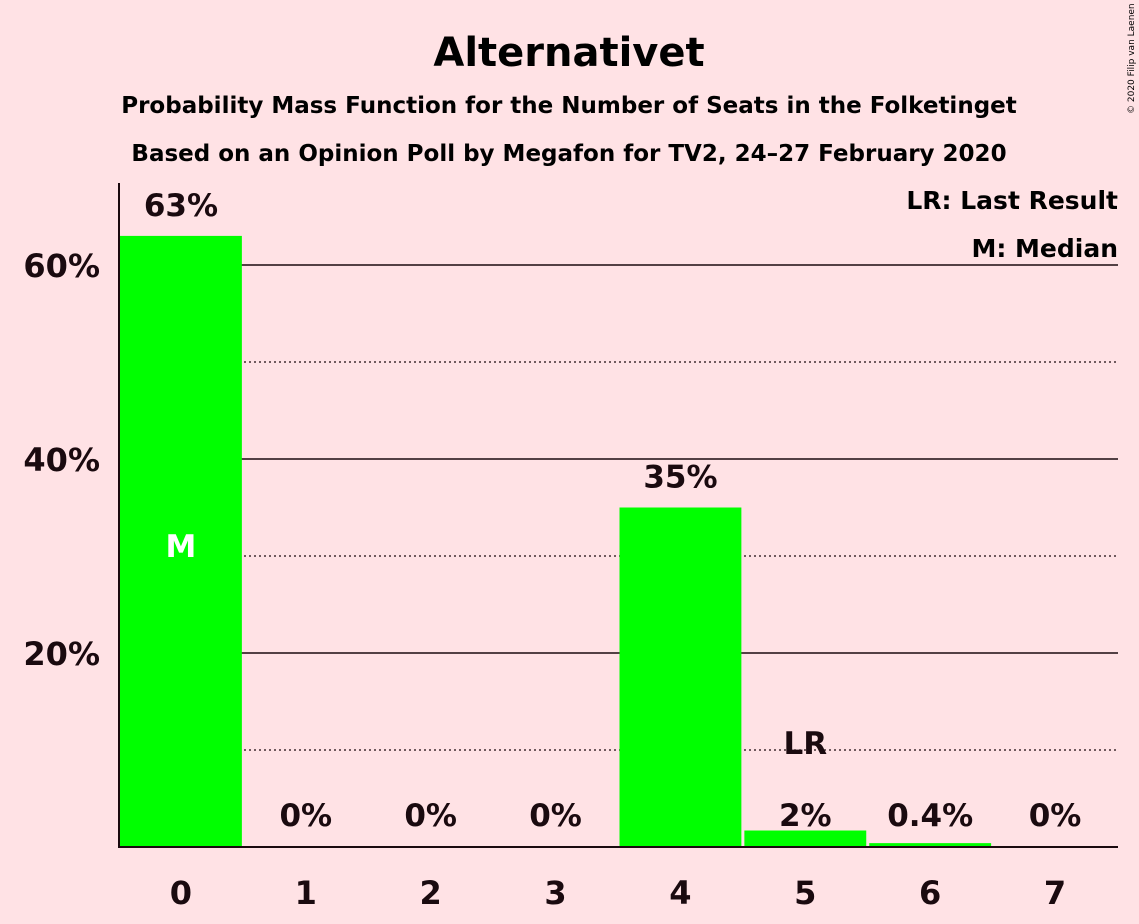 The width and height of the screenshot is (1139, 924). What do you see at coordinates (680, 893) in the screenshot?
I see `x-tick-label-4: 4` at bounding box center [680, 893].